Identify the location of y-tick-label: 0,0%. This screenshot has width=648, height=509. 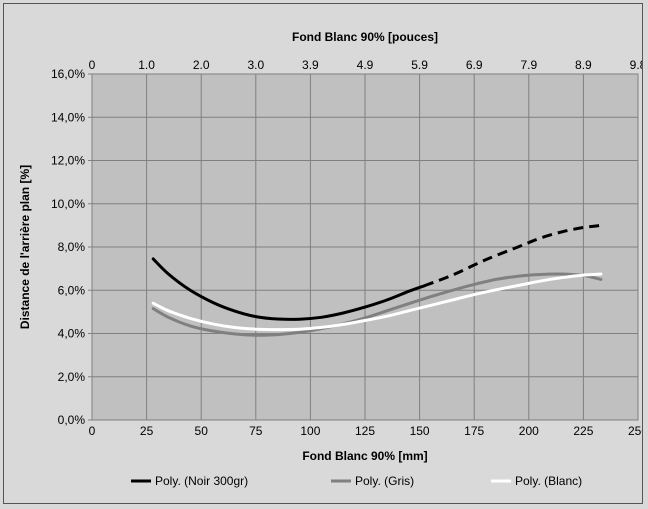
(72, 420).